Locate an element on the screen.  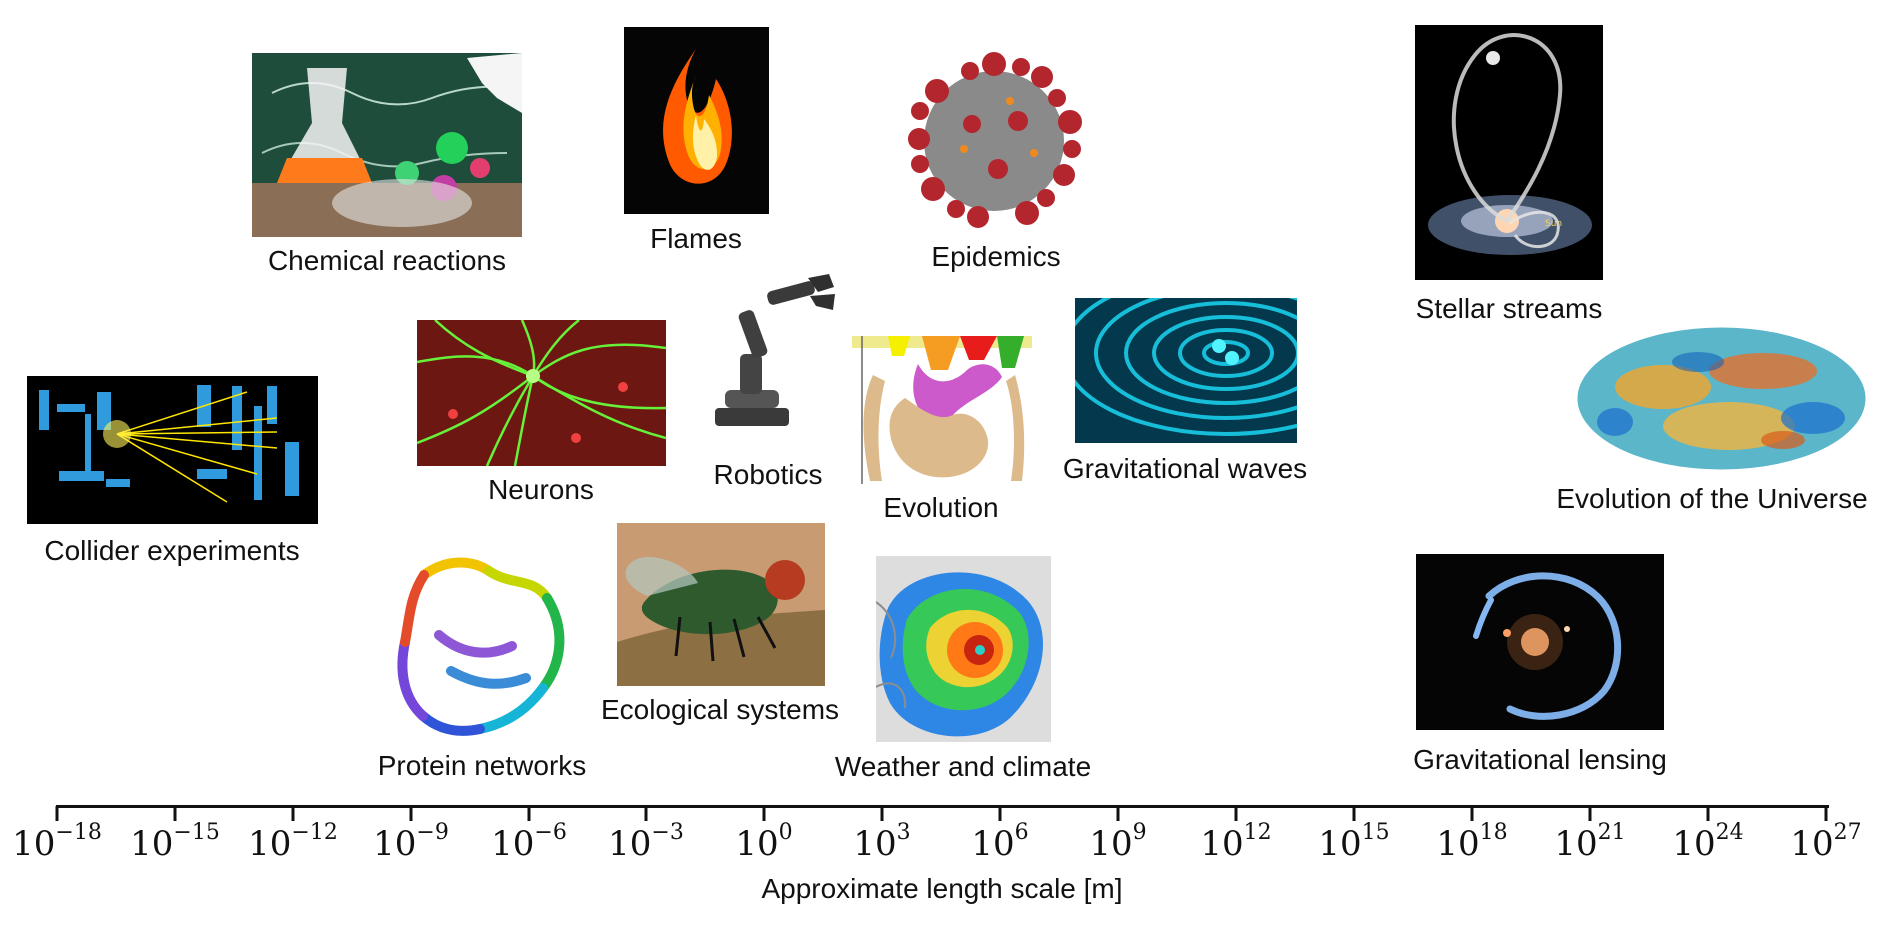
axis-tick-exponent: −18 is located at coordinates (78, 832).